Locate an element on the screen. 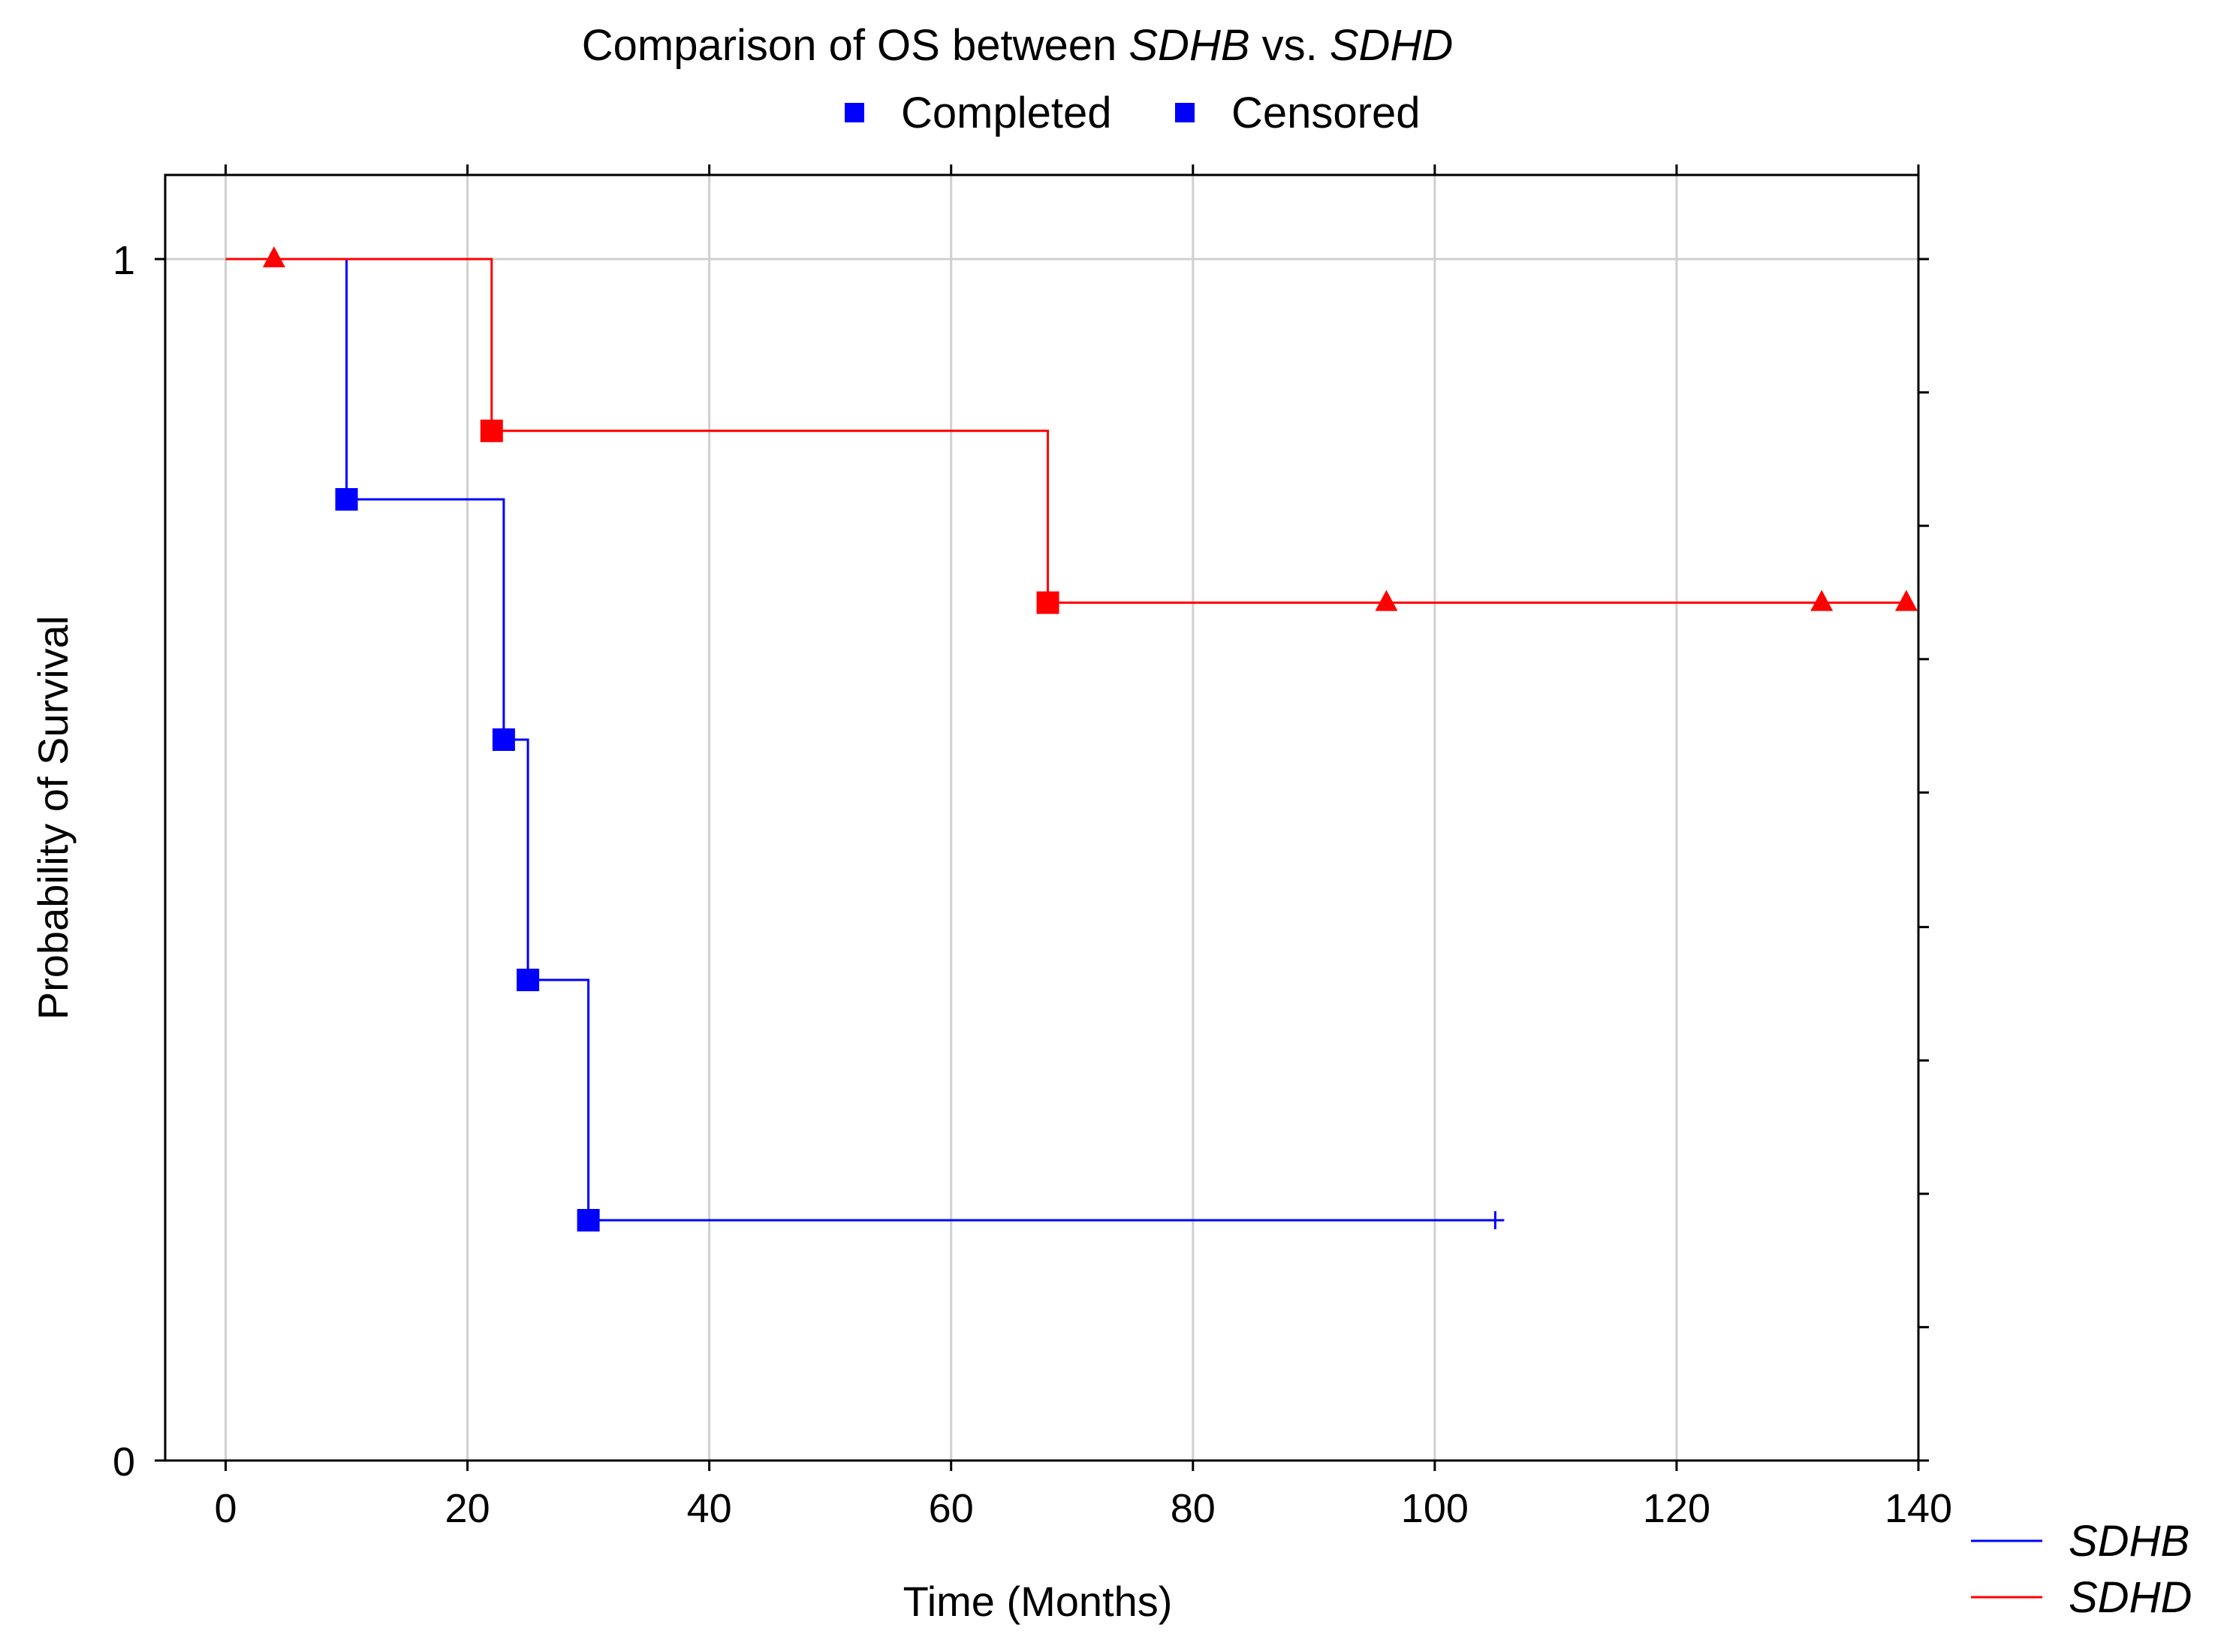 This screenshot has height=1652, width=2218. chart-title-series-a: SDHB is located at coordinates (1189, 45).